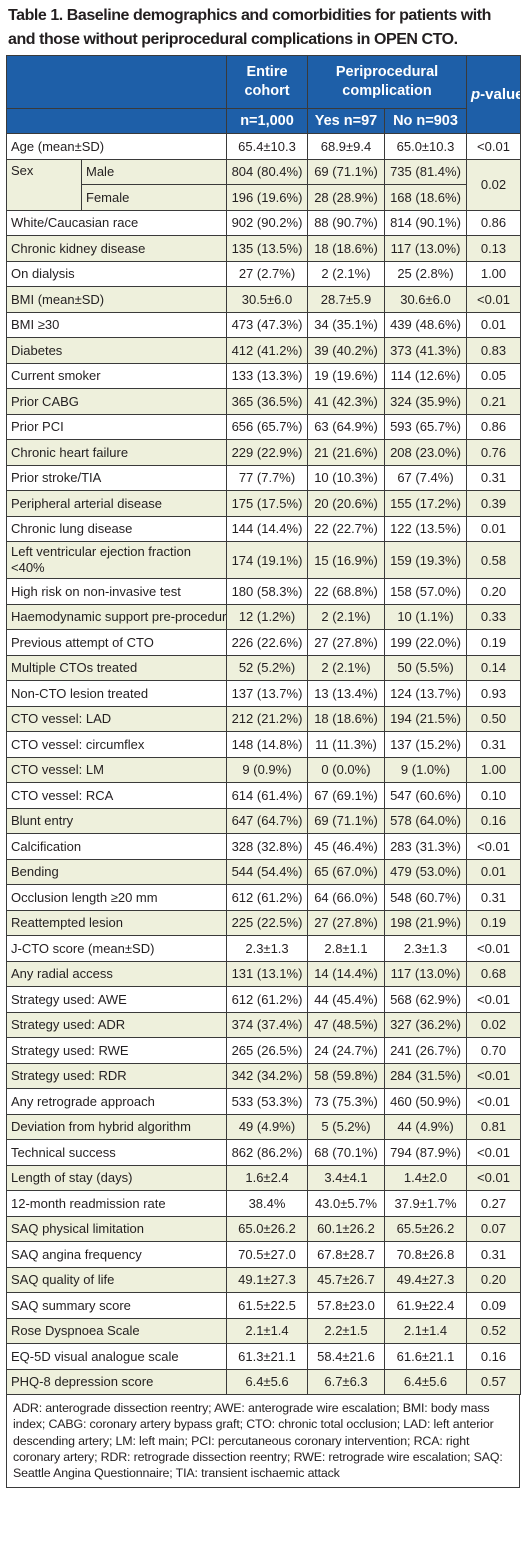 Image resolution: width=525 pixels, height=1544 pixels. I want to click on cell-entire-cohort: 180 (58.3%), so click(267, 591).